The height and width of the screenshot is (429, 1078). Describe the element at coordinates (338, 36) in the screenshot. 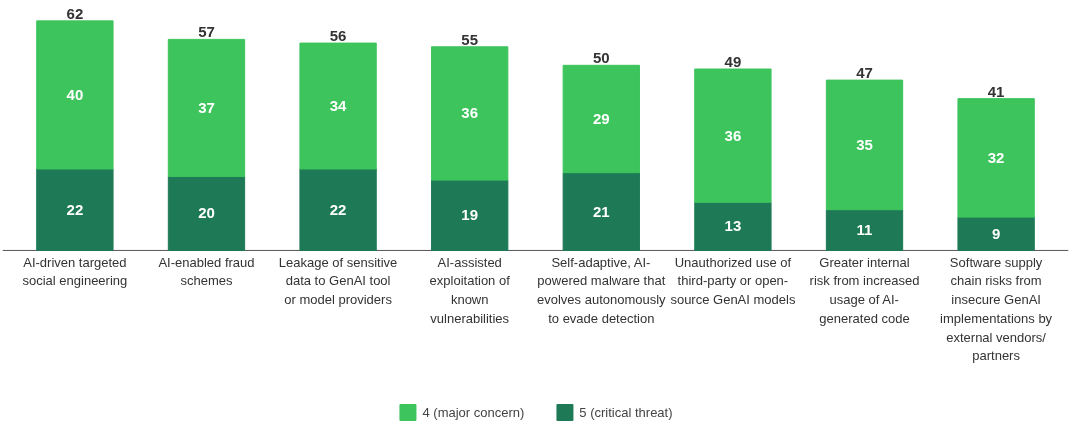

I see `total-label: 56` at that location.